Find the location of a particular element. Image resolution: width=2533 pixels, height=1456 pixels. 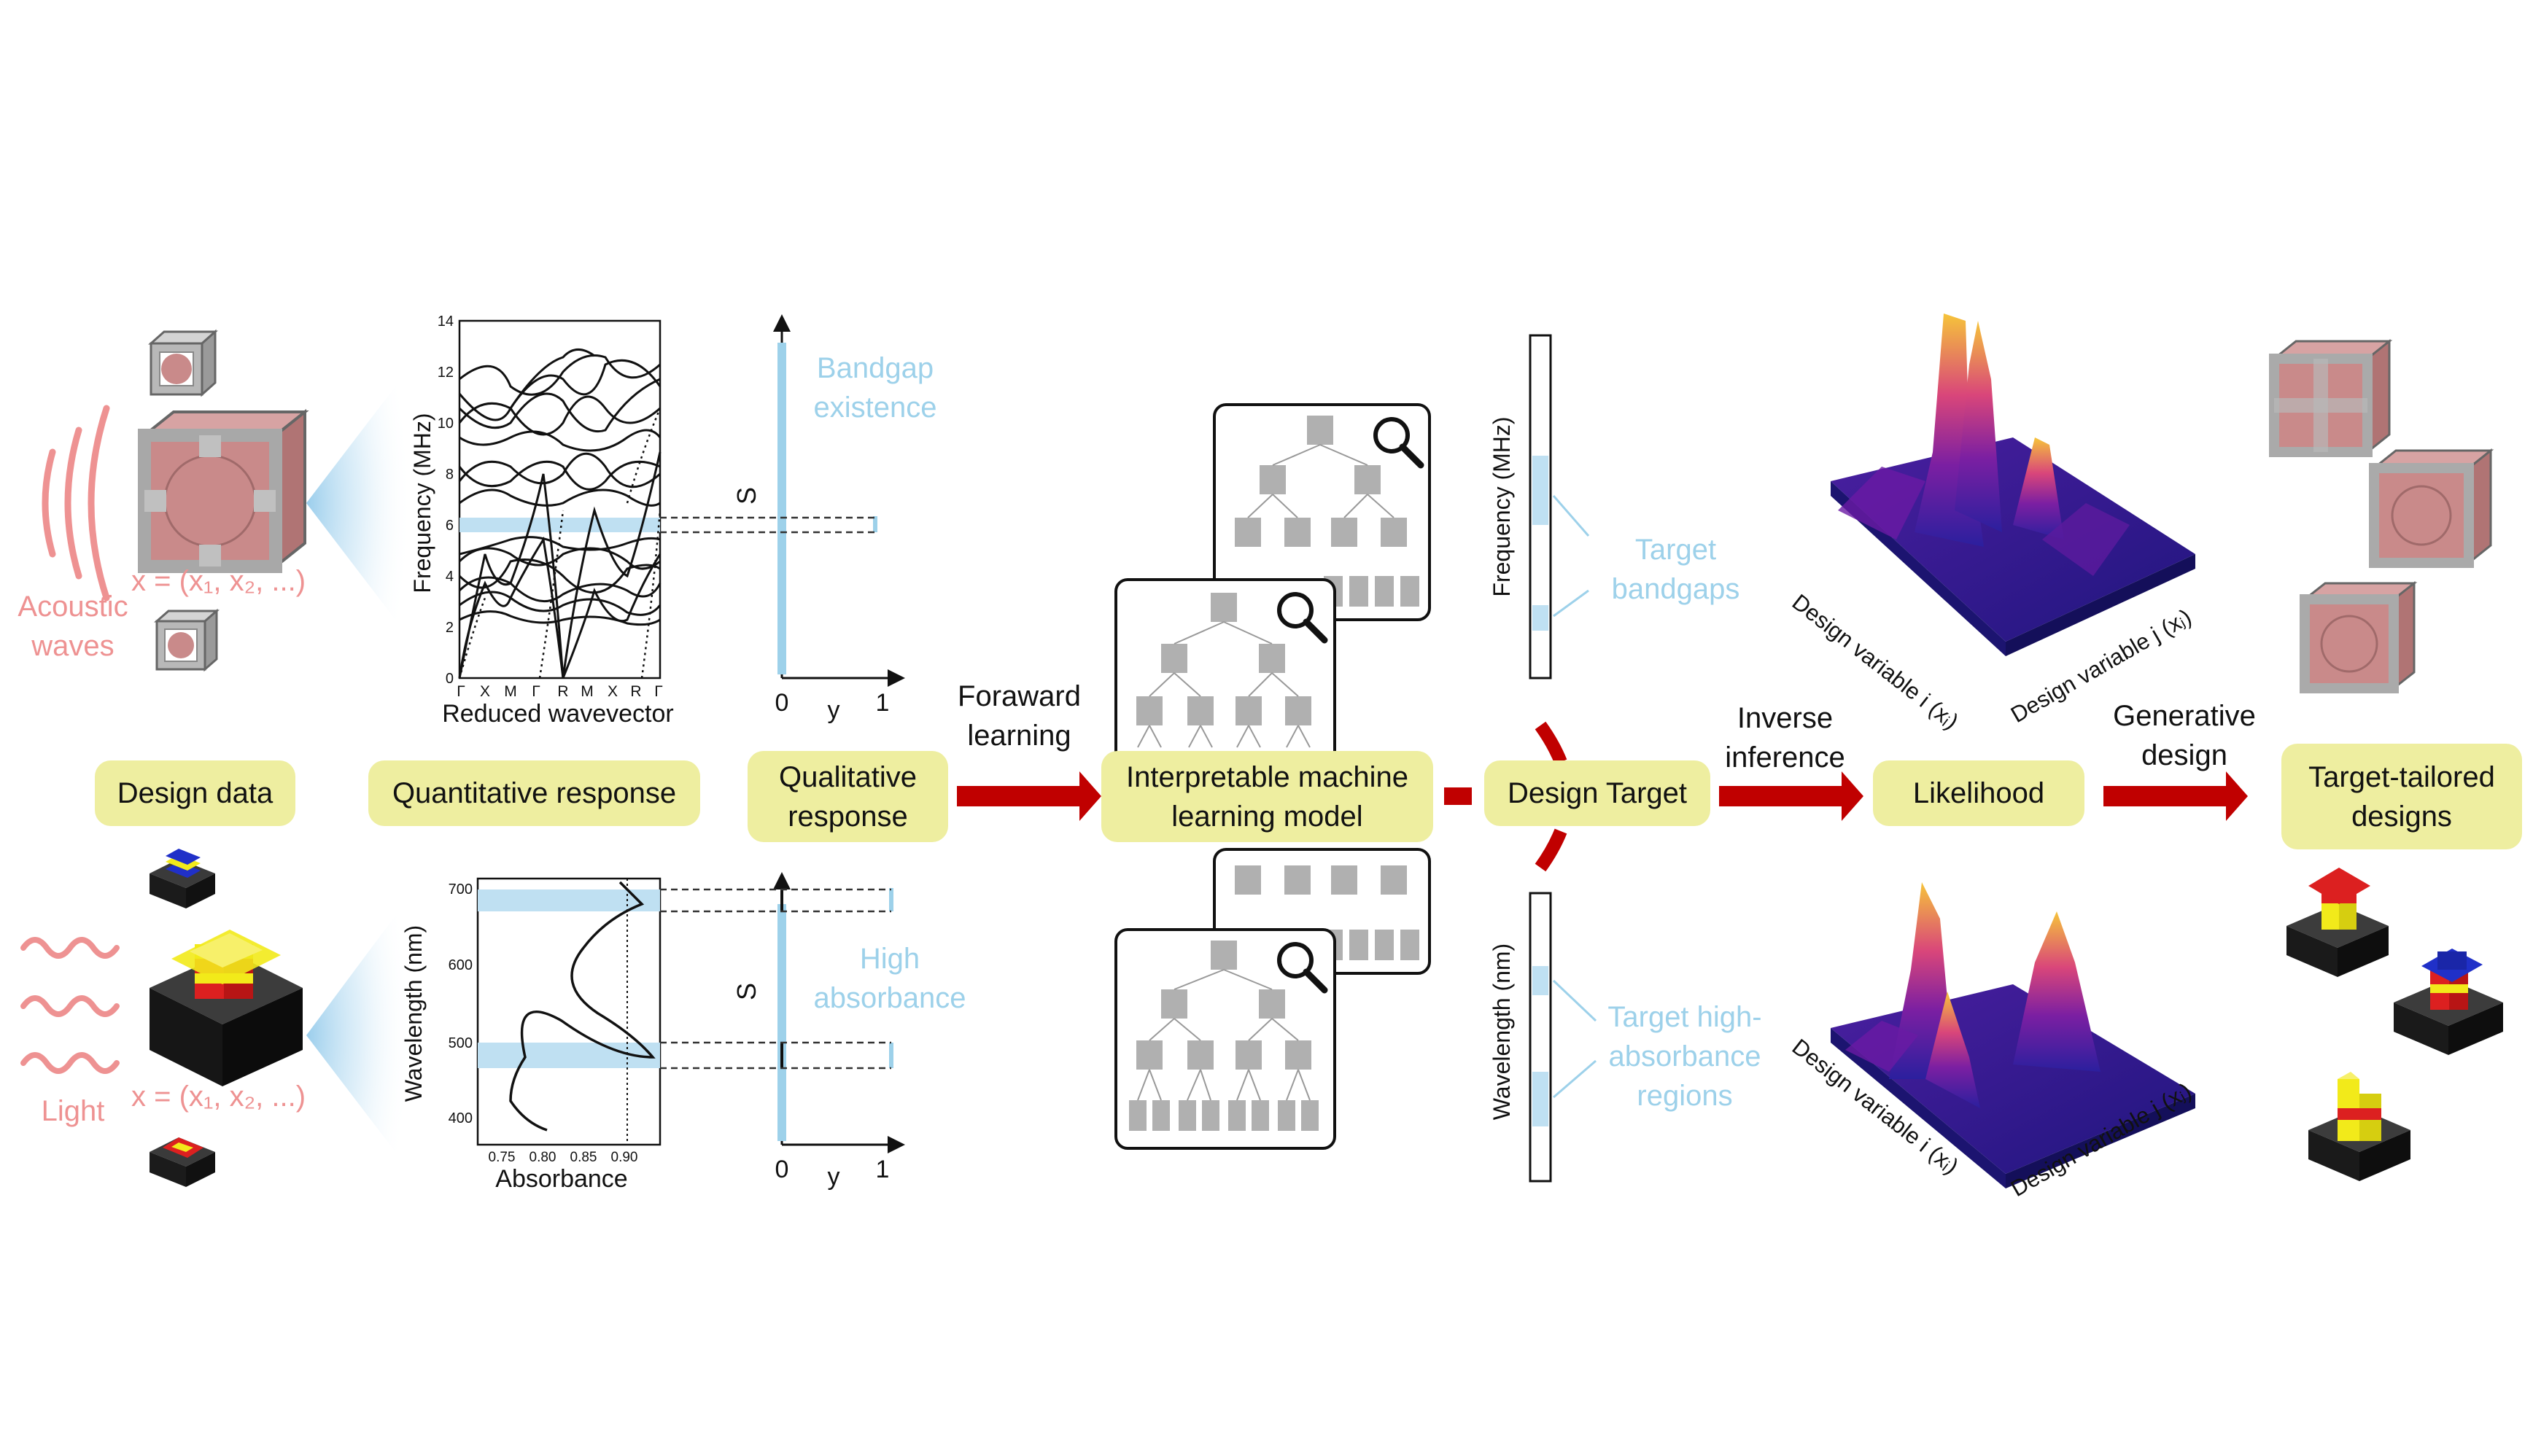

absorber-small-bottom is located at coordinates (182, 1162).